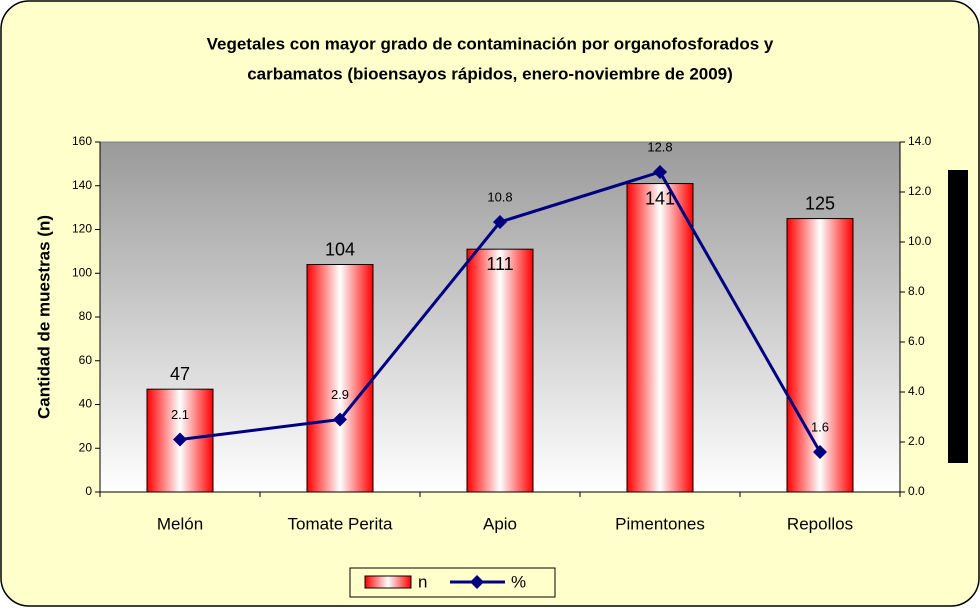  I want to click on y2-tick-label: 8.0, so click(916, 291).